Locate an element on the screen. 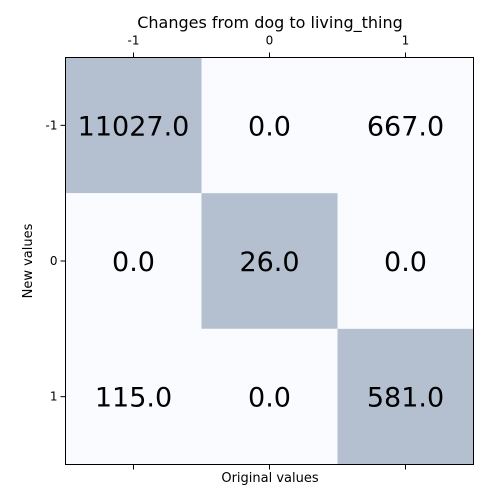 This screenshot has height=500, width=500. cell-value-label: 11027.0 is located at coordinates (134, 126).